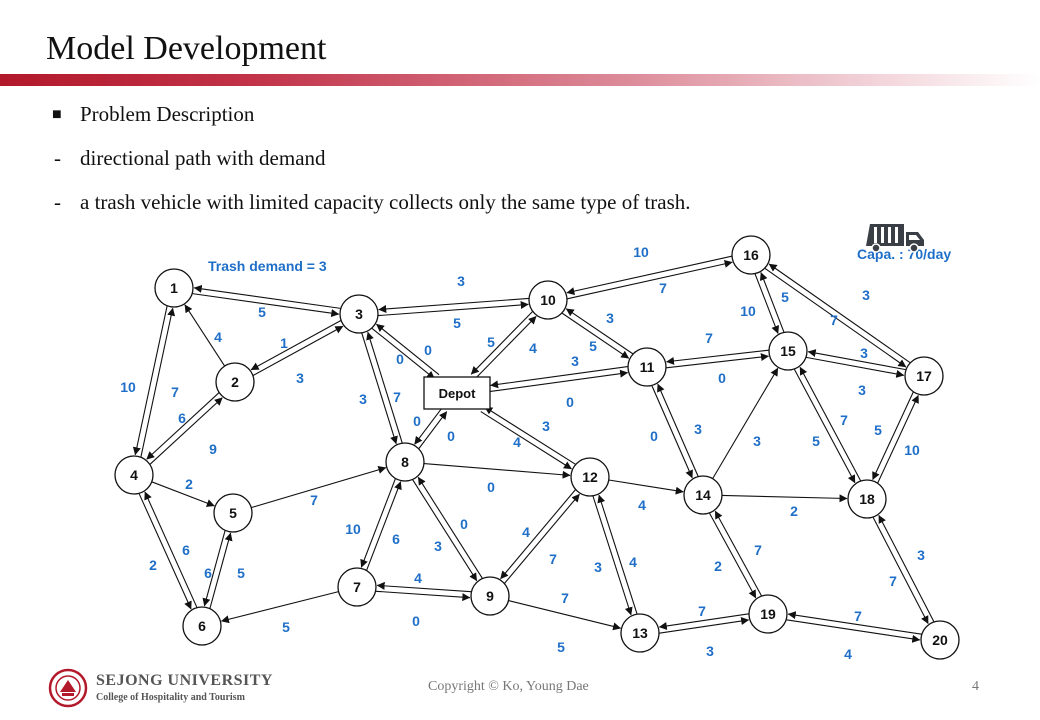  What do you see at coordinates (940, 640) in the screenshot?
I see `node-20: 20` at bounding box center [940, 640].